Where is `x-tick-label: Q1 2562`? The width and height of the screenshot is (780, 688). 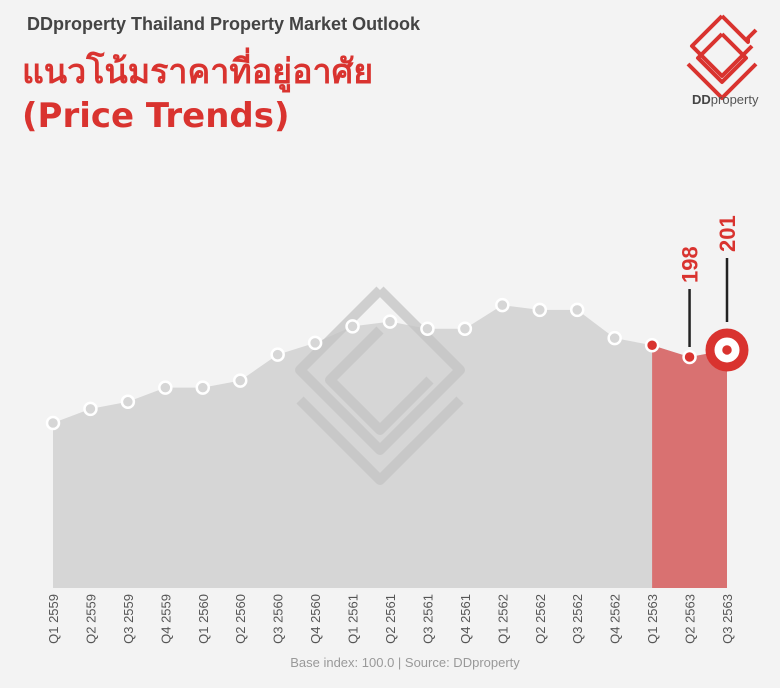
x-tick-label: Q1 2562 is located at coordinates (502, 619).